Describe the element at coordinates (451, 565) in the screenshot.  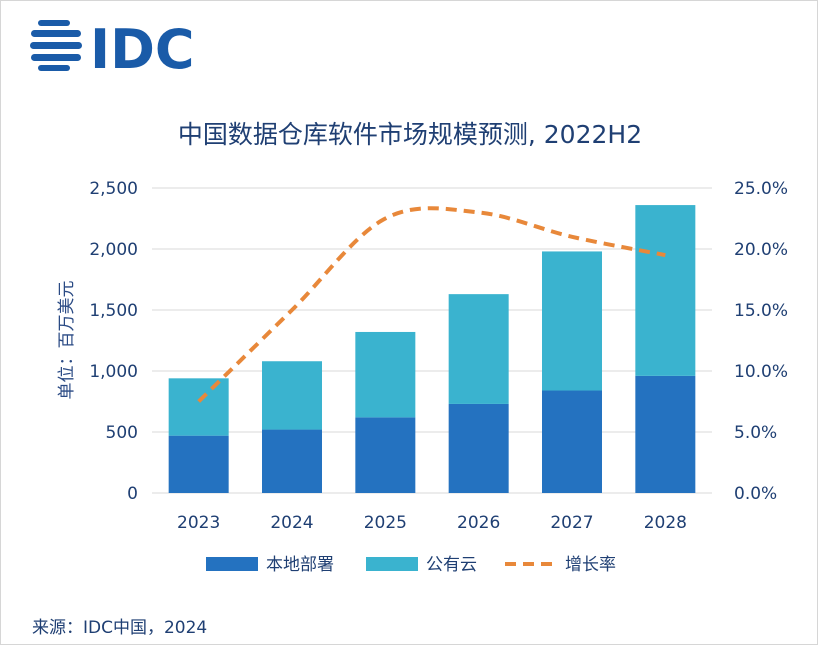
I see `legend-public-cloud-label: 公有云` at that location.